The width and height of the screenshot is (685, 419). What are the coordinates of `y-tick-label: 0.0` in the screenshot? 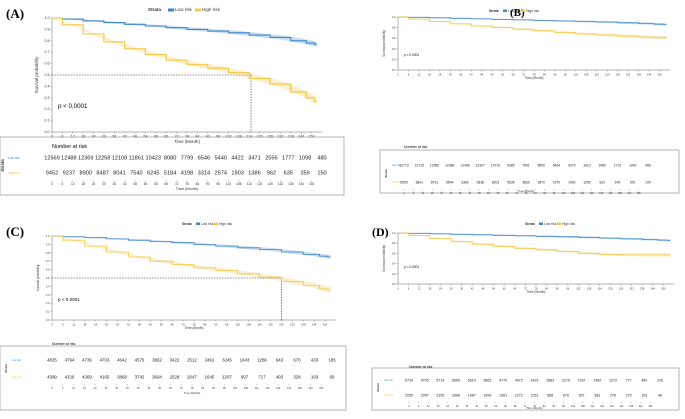 It's located at (47, 132).